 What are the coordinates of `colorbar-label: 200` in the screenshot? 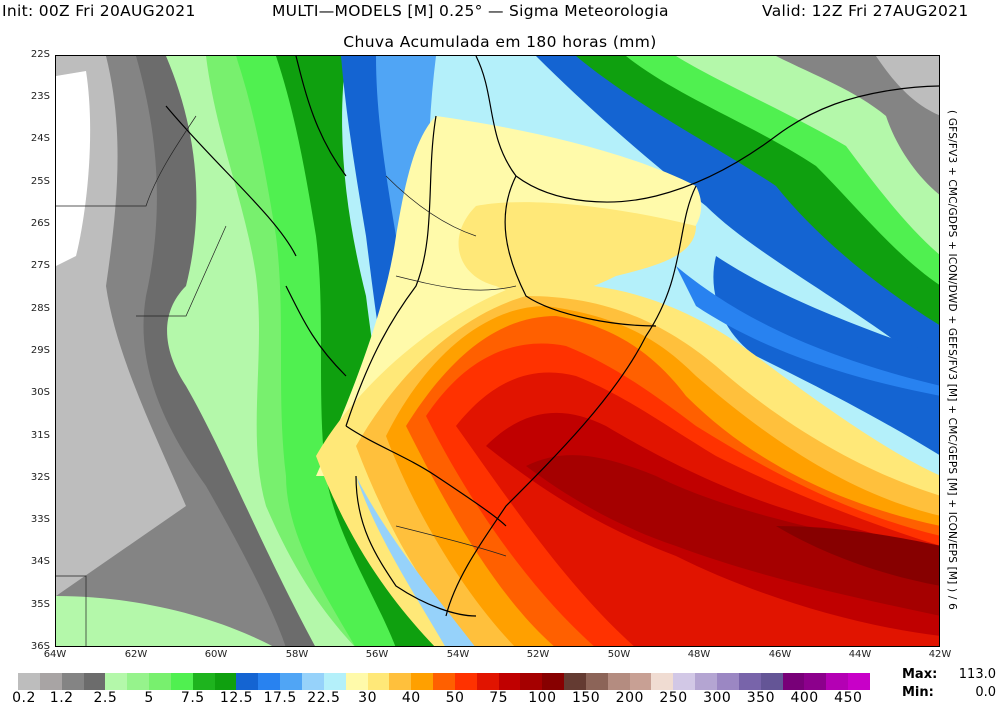 It's located at (629, 698).